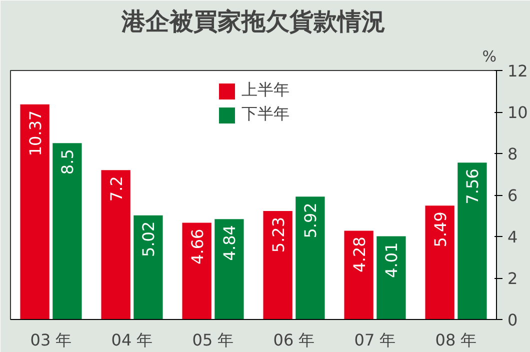 This screenshot has width=530, height=352. I want to click on data-label: 5.92, so click(310, 220).